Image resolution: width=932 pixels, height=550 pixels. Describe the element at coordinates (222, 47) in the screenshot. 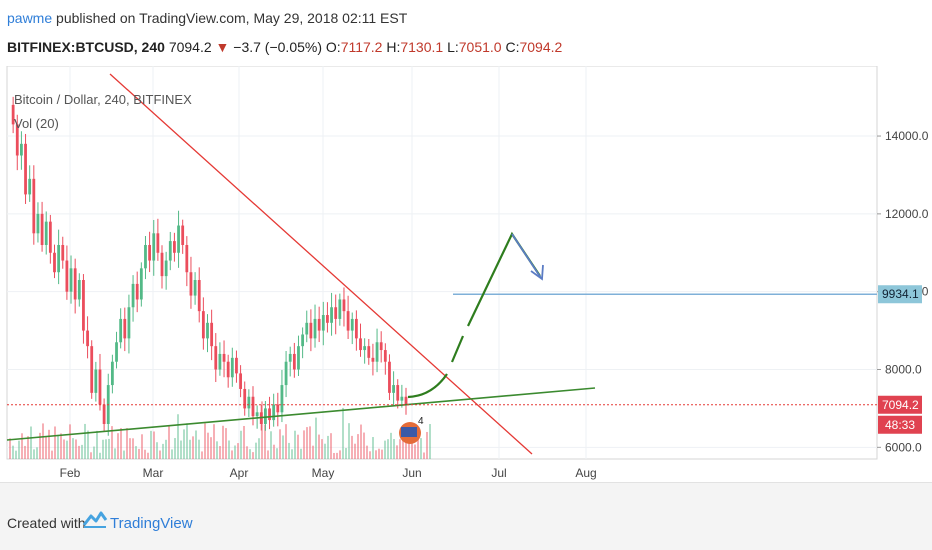

I see `down-triangle-icon: ▼` at that location.